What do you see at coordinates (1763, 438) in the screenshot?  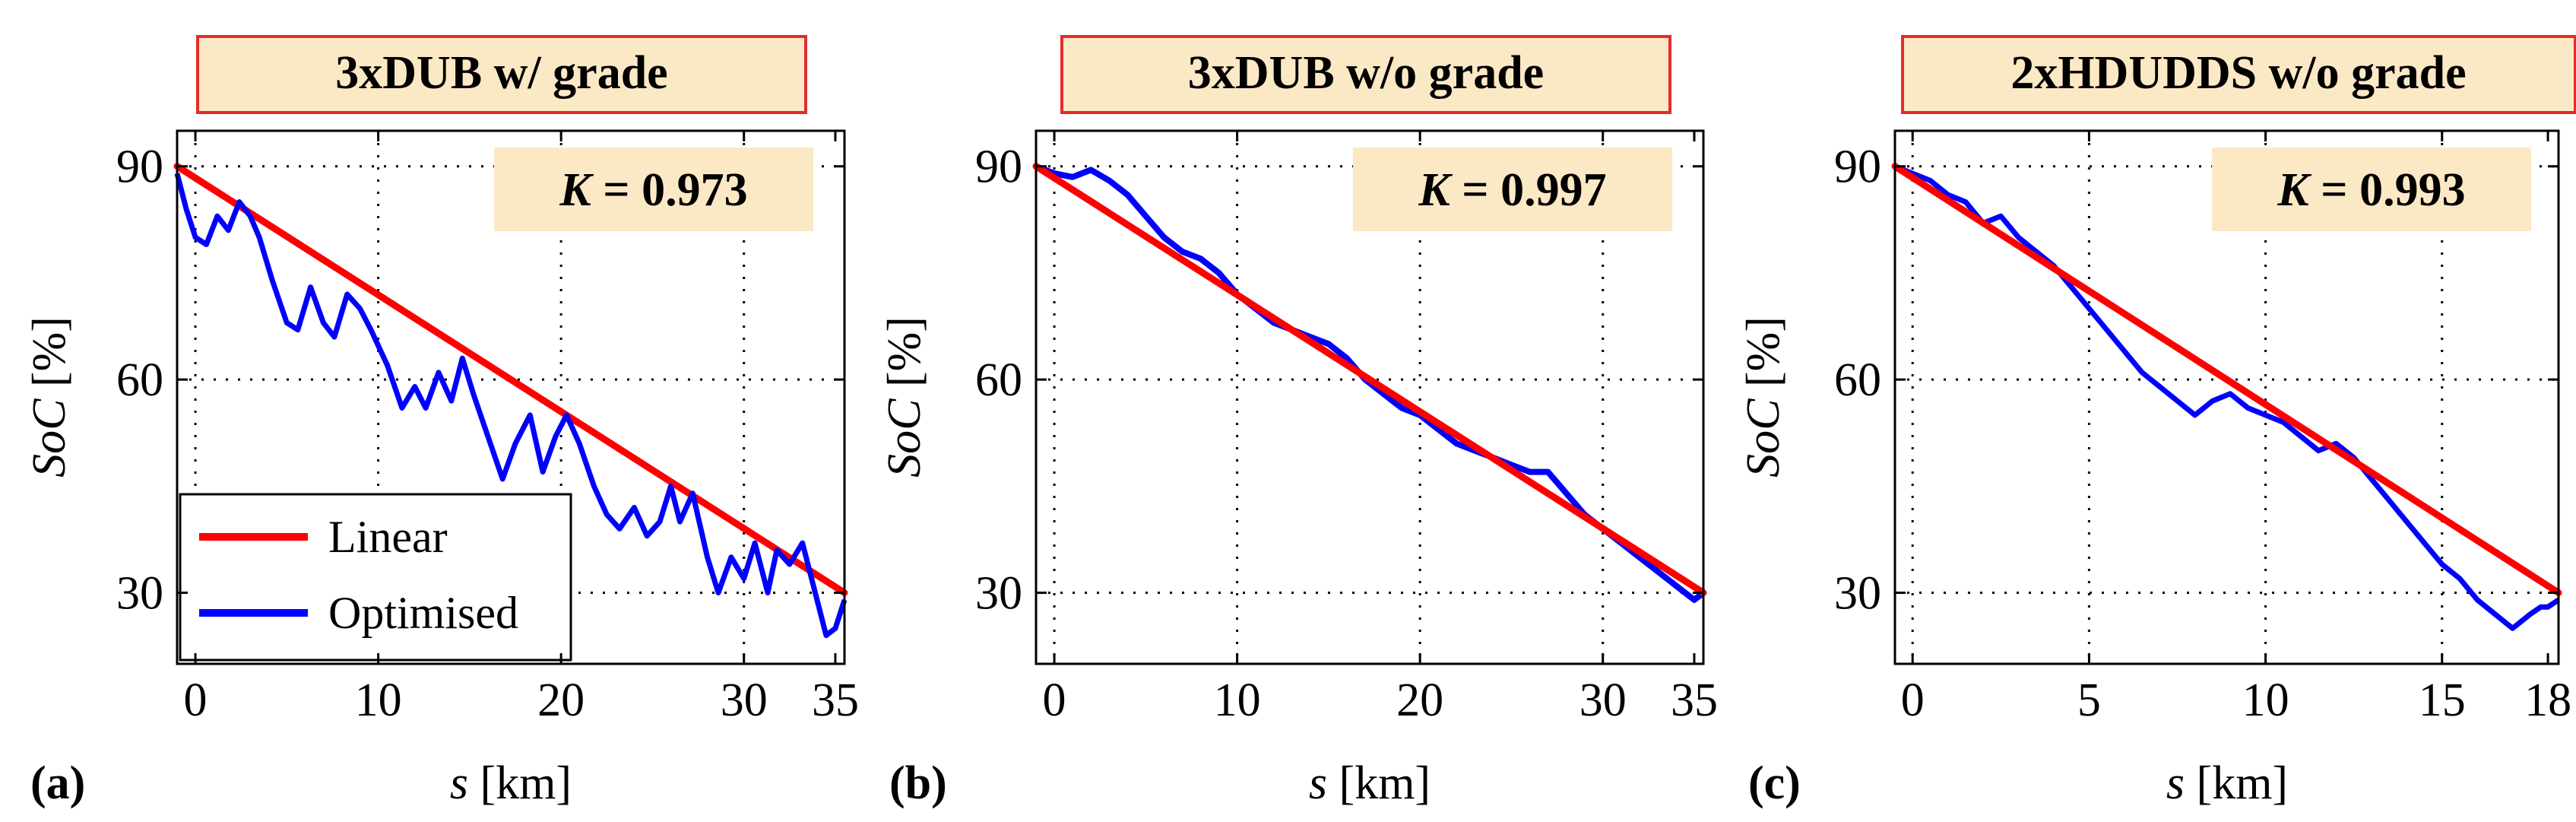 I see `ylabel-var-c: SoC` at bounding box center [1763, 438].